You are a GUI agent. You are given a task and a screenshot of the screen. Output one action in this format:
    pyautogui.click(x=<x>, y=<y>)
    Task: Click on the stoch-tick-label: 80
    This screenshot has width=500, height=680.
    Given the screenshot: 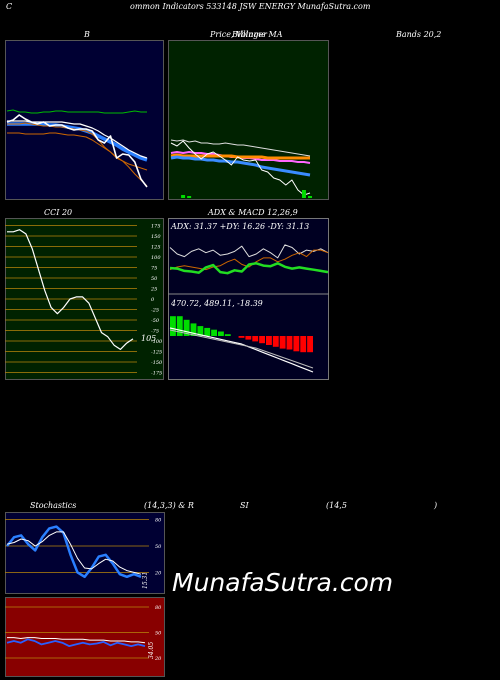 What is the action you would take?
    pyautogui.click(x=158, y=521)
    